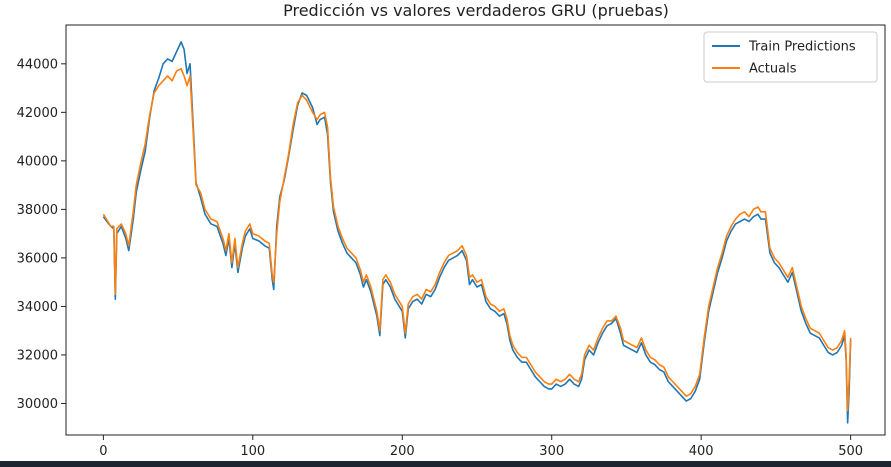  I want to click on legend-label: Train Predictions, so click(802, 47).